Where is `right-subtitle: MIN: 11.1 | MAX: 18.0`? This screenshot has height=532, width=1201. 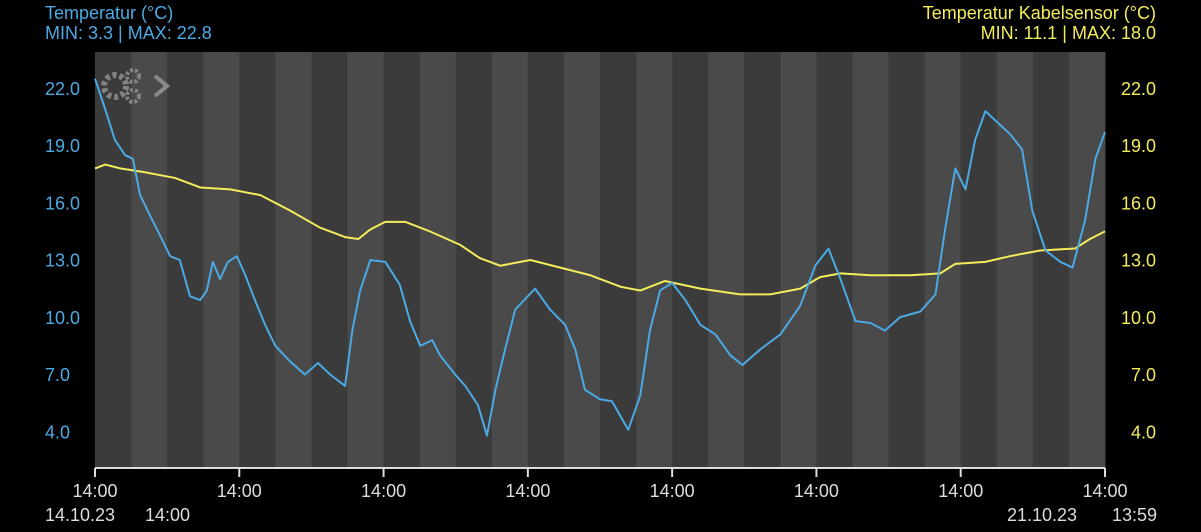
right-subtitle: MIN: 11.1 | MAX: 18.0 is located at coordinates (1068, 33).